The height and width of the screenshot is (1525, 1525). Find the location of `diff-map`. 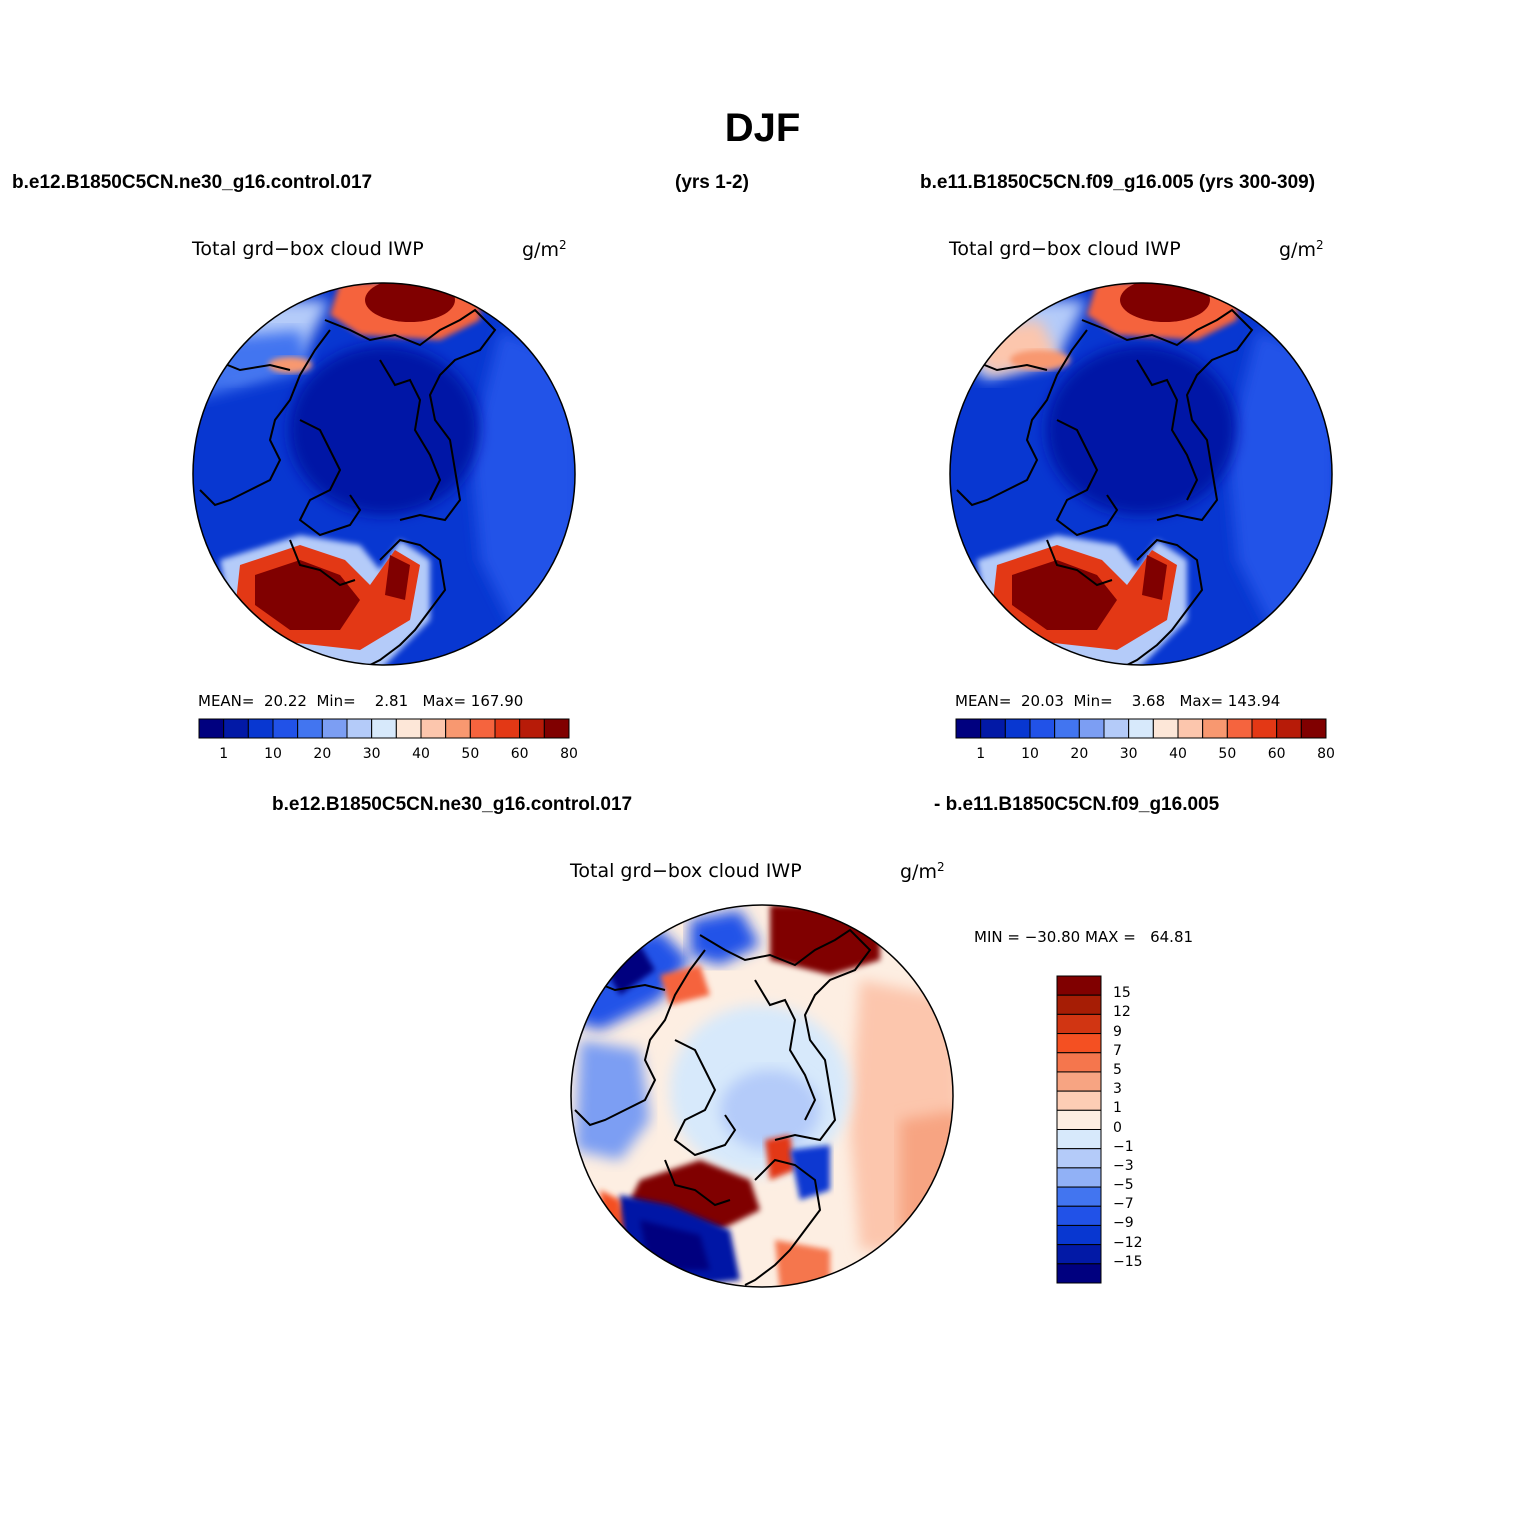

diff-map is located at coordinates (762, 1096).